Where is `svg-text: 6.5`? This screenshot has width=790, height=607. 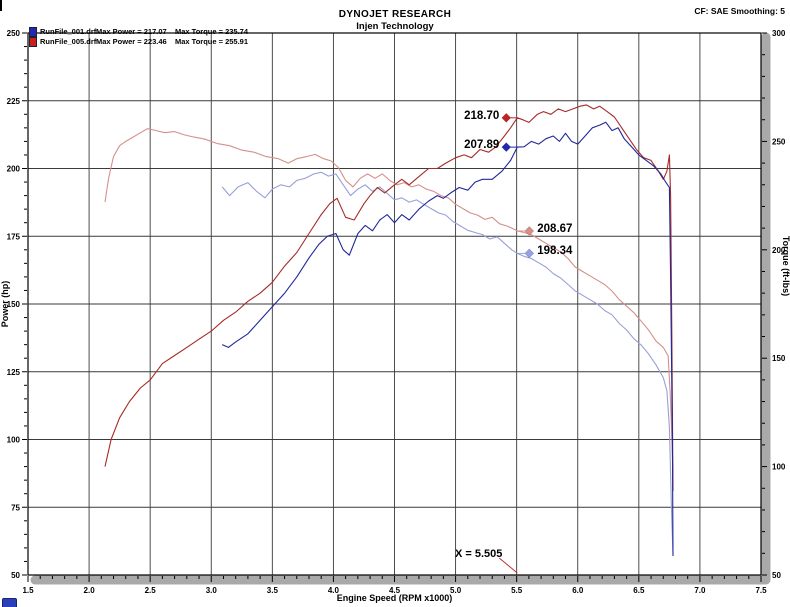 svg-text: 6.5 is located at coordinates (639, 590).